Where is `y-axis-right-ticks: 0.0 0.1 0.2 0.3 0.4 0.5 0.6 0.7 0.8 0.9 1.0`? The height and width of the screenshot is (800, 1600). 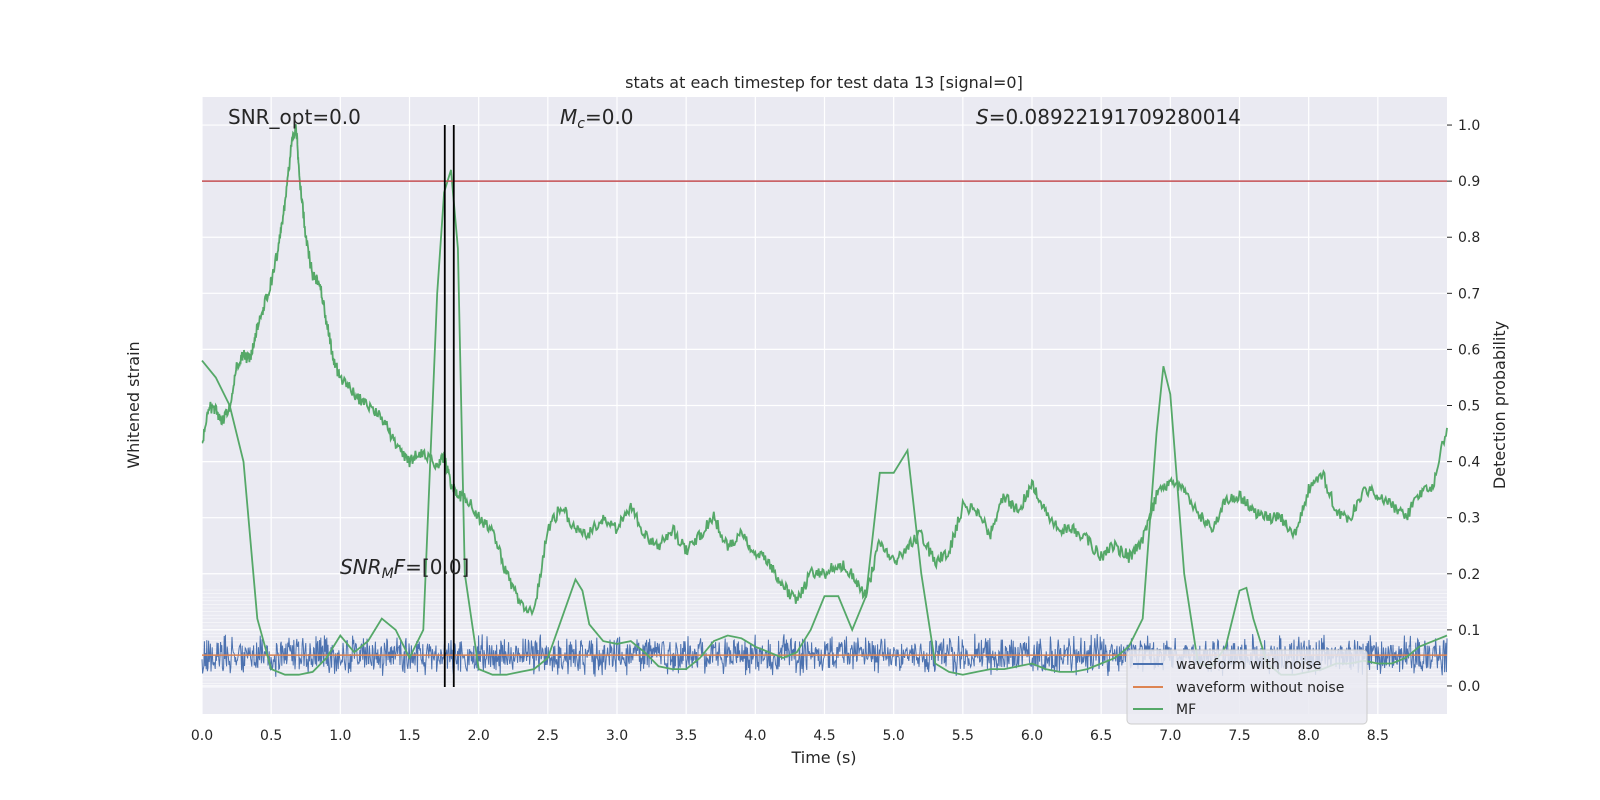 y-axis-right-ticks: 0.0 0.1 0.2 0.3 0.4 0.5 0.6 0.7 0.8 0.9 1.0 is located at coordinates (1463, 406).